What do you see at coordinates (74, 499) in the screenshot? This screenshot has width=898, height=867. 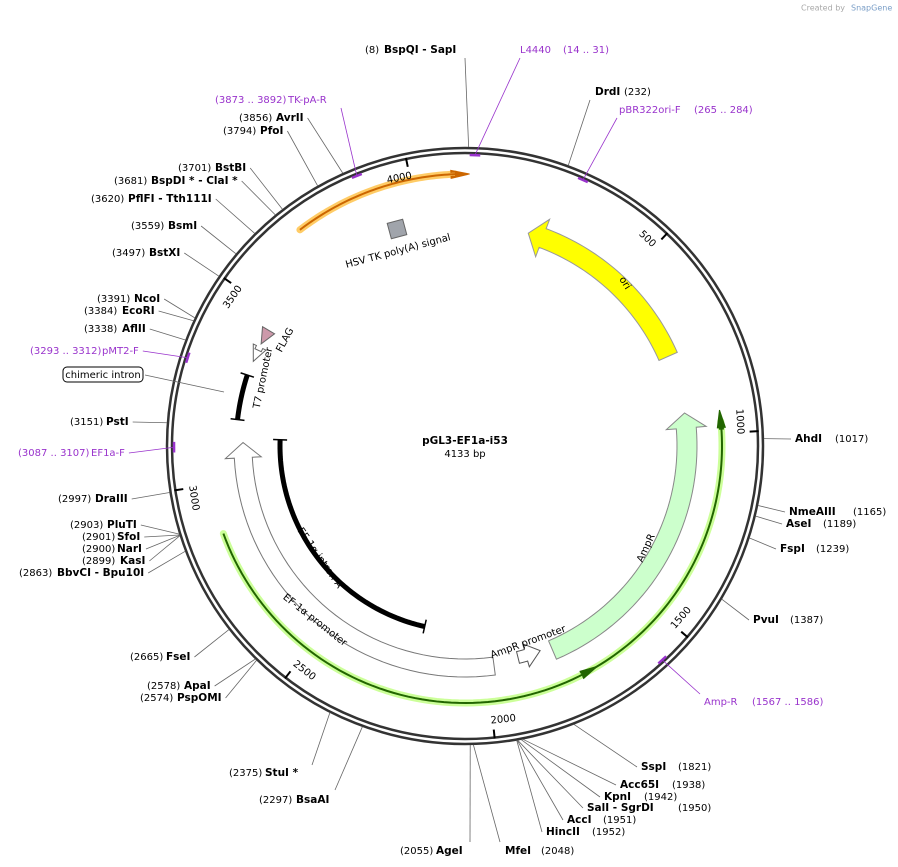 I see `enzyme-position: (2997)` at bounding box center [74, 499].